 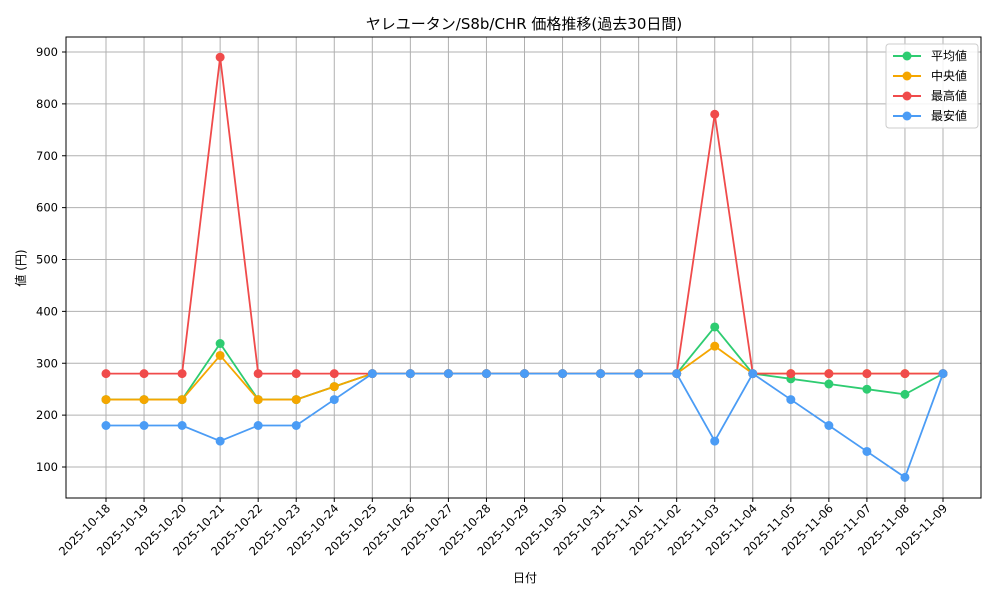 I want to click on y-axis-label: 値 (円), so click(x=20, y=267).